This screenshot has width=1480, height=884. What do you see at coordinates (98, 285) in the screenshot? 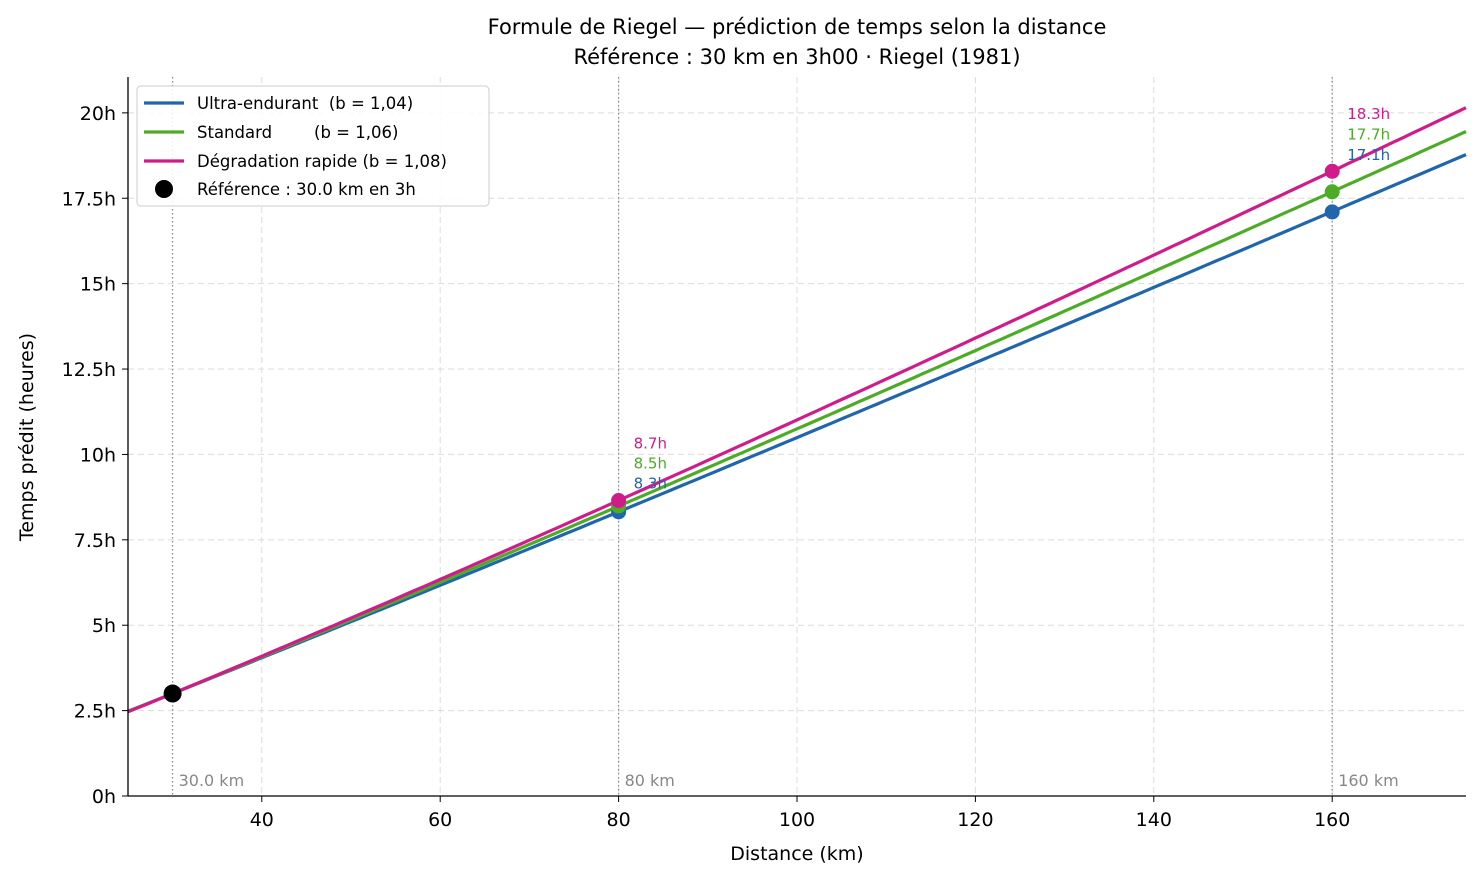
I see `y-tick-label: 15h` at bounding box center [98, 285].